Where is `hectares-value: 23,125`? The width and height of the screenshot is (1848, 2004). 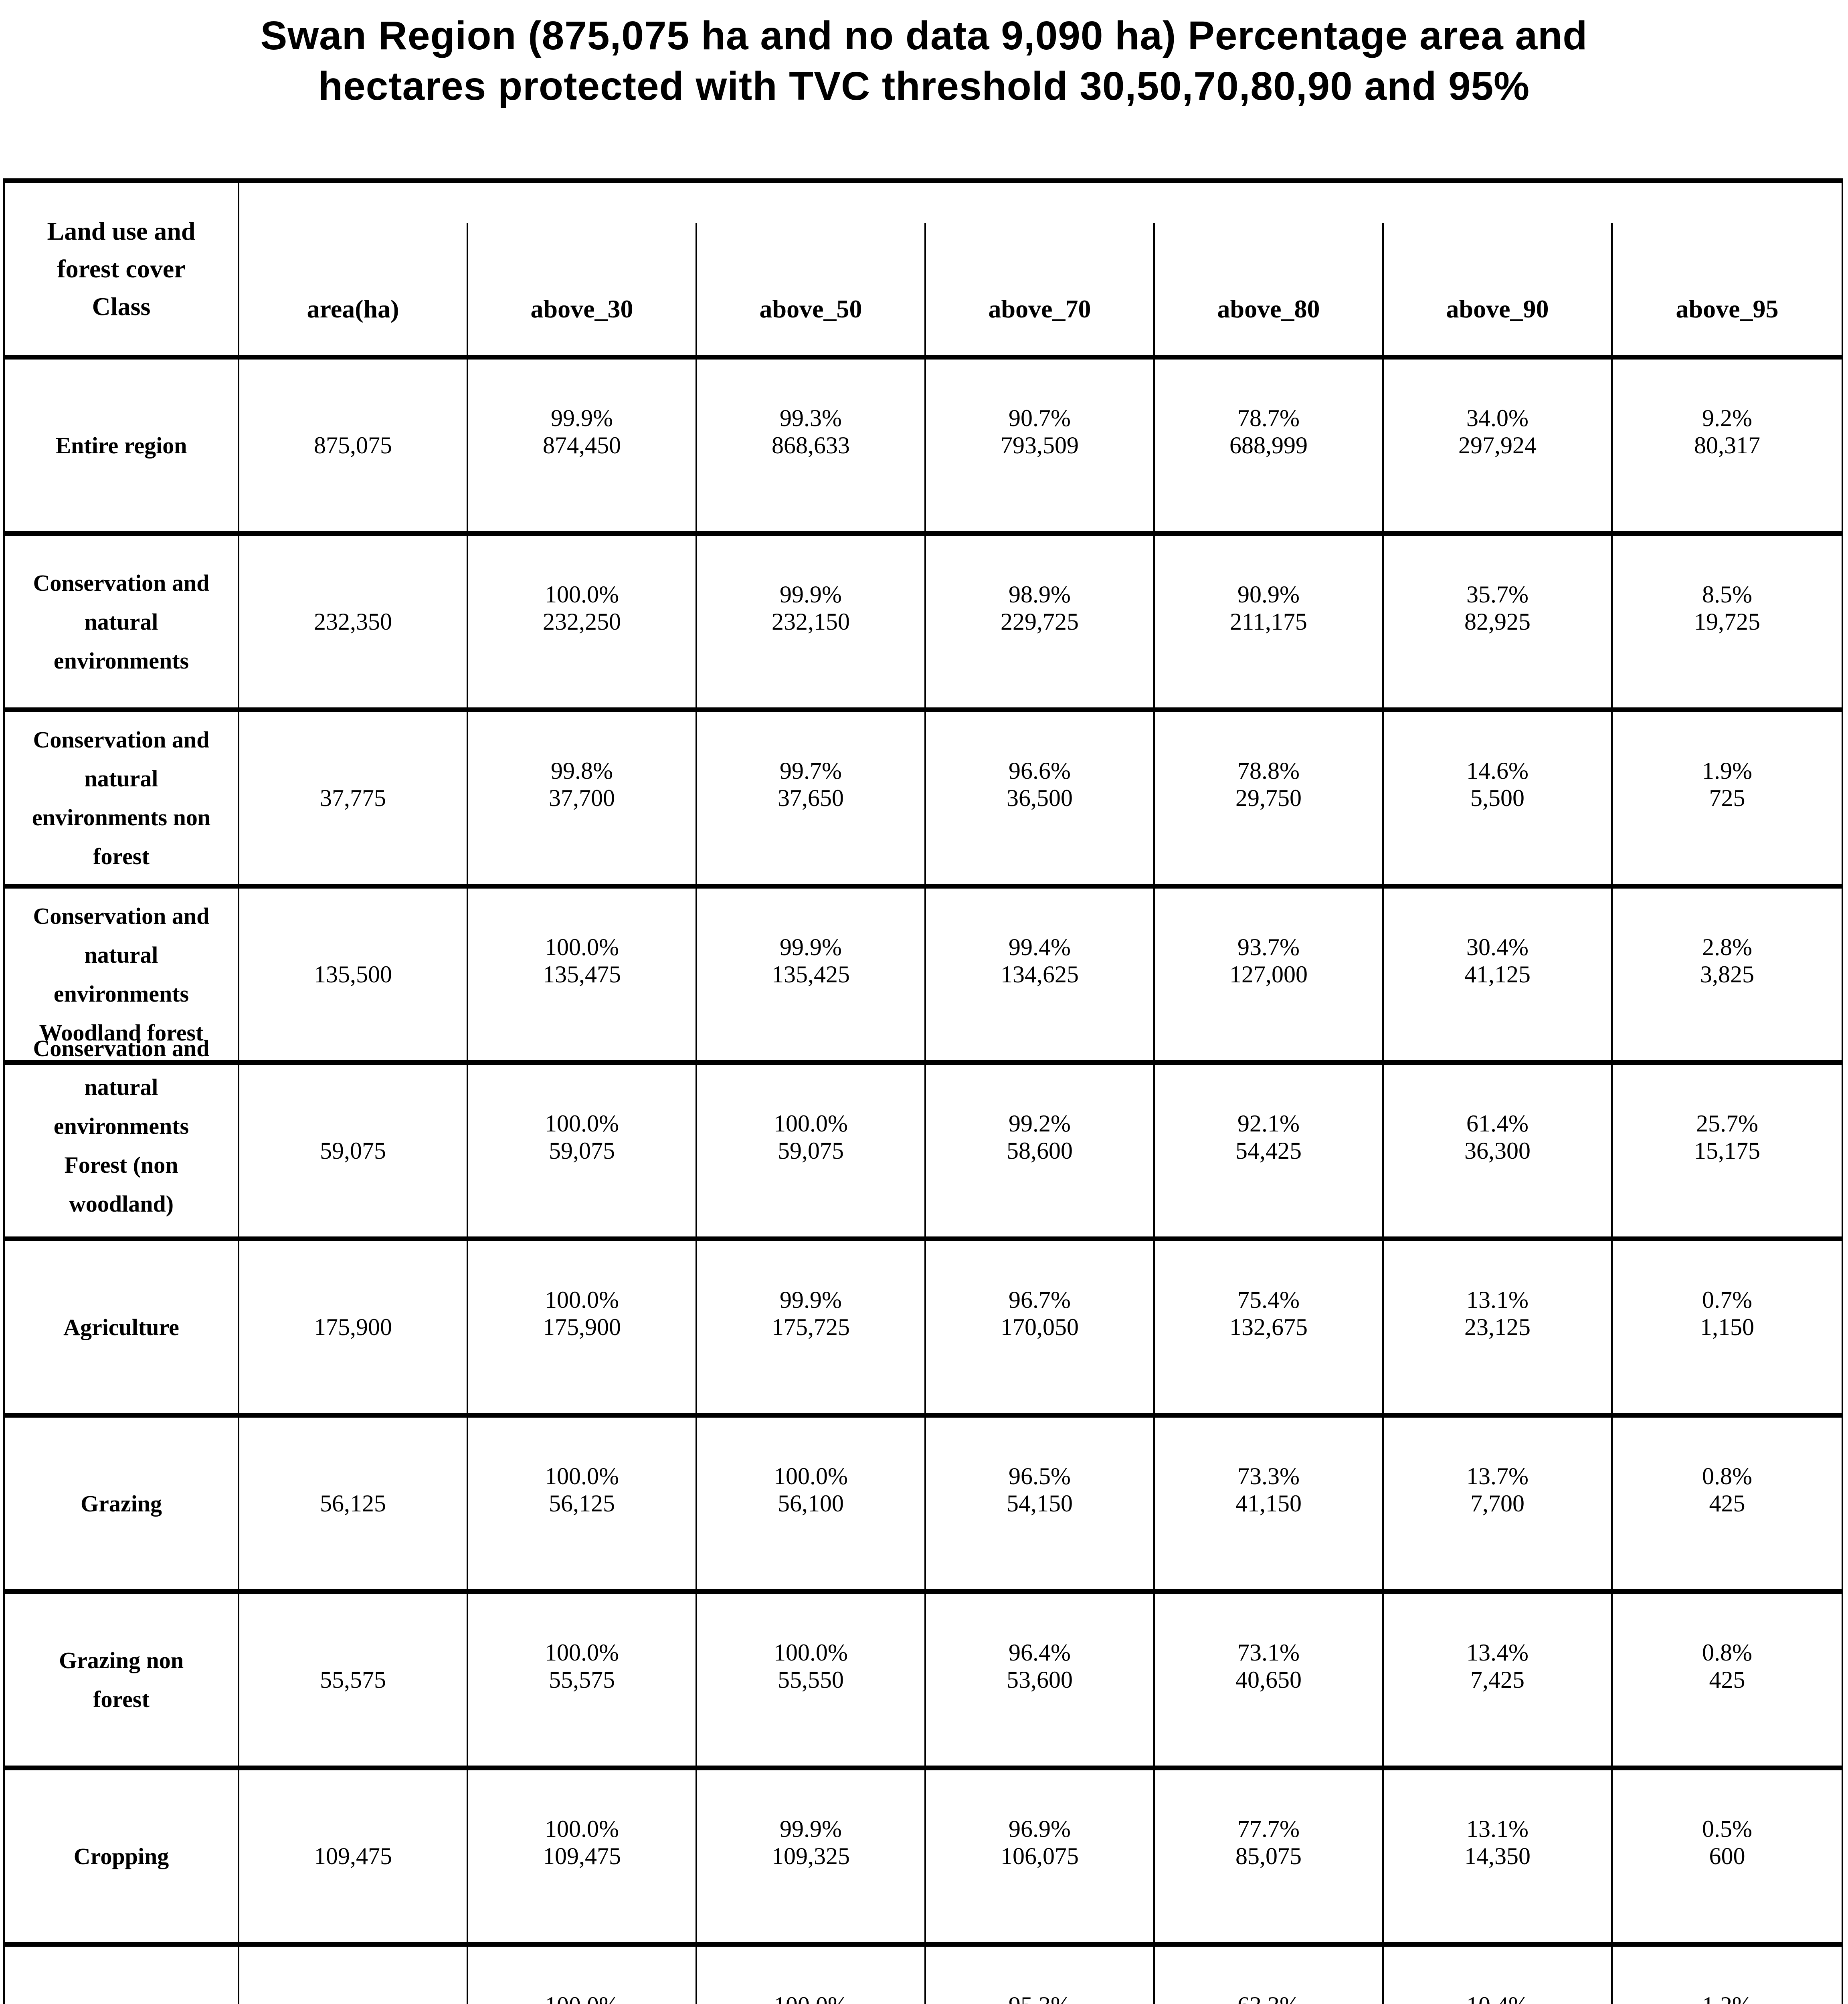
hectares-value: 23,125 is located at coordinates (1497, 1327).